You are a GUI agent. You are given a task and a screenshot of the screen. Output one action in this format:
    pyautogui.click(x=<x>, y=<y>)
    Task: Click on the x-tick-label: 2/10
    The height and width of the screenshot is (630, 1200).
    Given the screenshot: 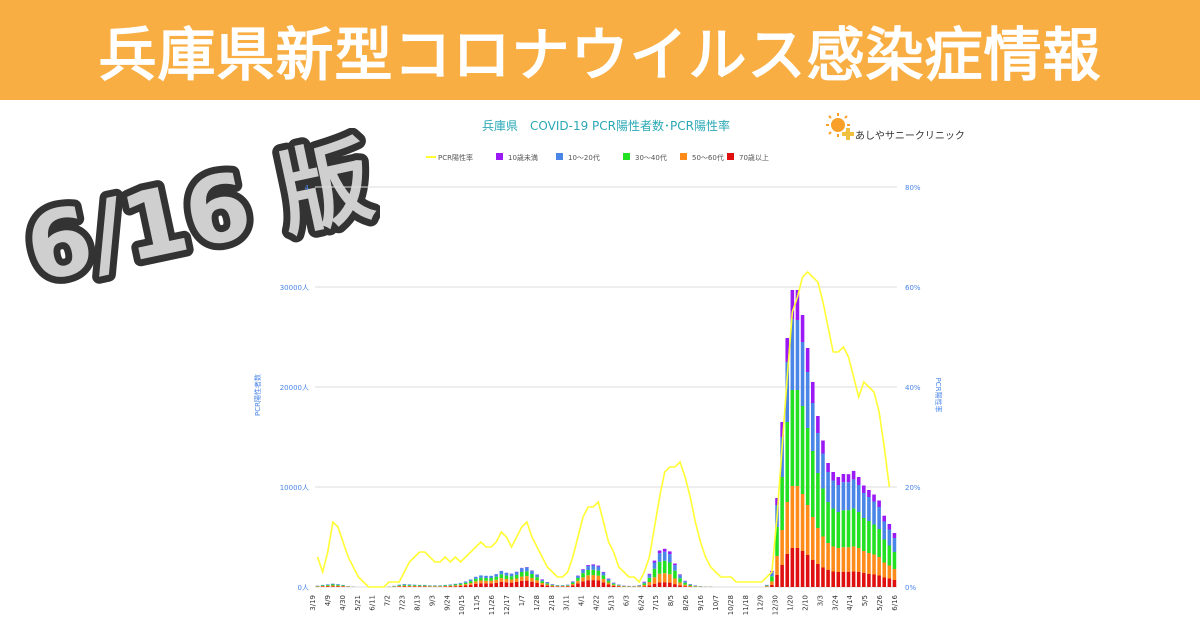 What is the action you would take?
    pyautogui.click(x=805, y=603)
    